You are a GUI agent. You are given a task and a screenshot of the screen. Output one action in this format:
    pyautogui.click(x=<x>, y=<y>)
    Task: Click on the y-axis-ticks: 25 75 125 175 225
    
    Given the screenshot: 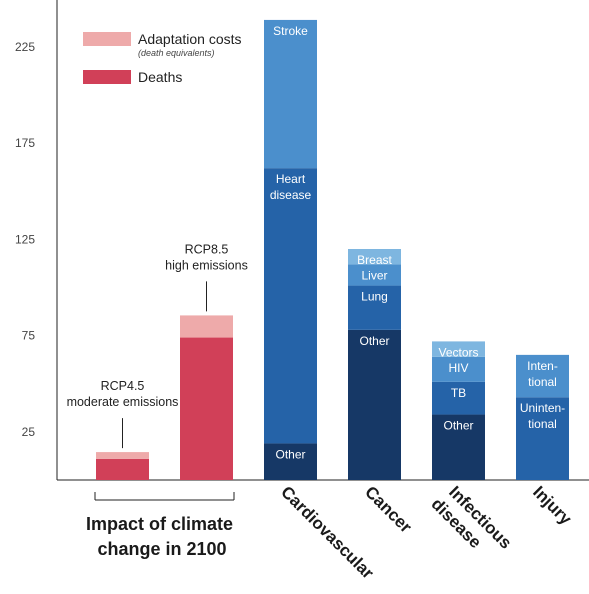 What is the action you would take?
    pyautogui.click(x=25, y=239)
    